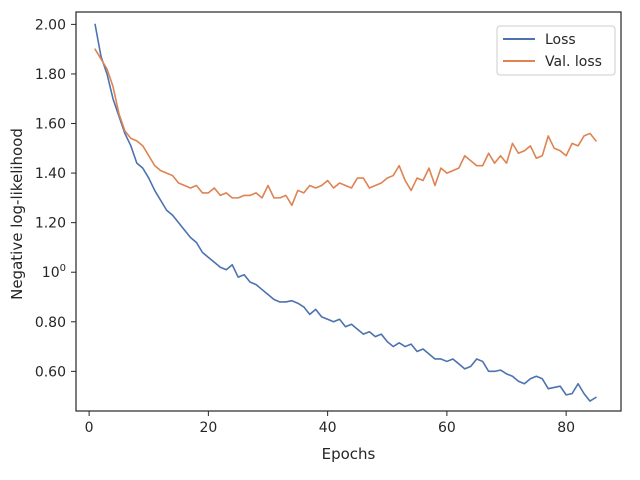 The height and width of the screenshot is (480, 640). What do you see at coordinates (50, 75) in the screenshot?
I see `y-tick-label: 1.80` at bounding box center [50, 75].